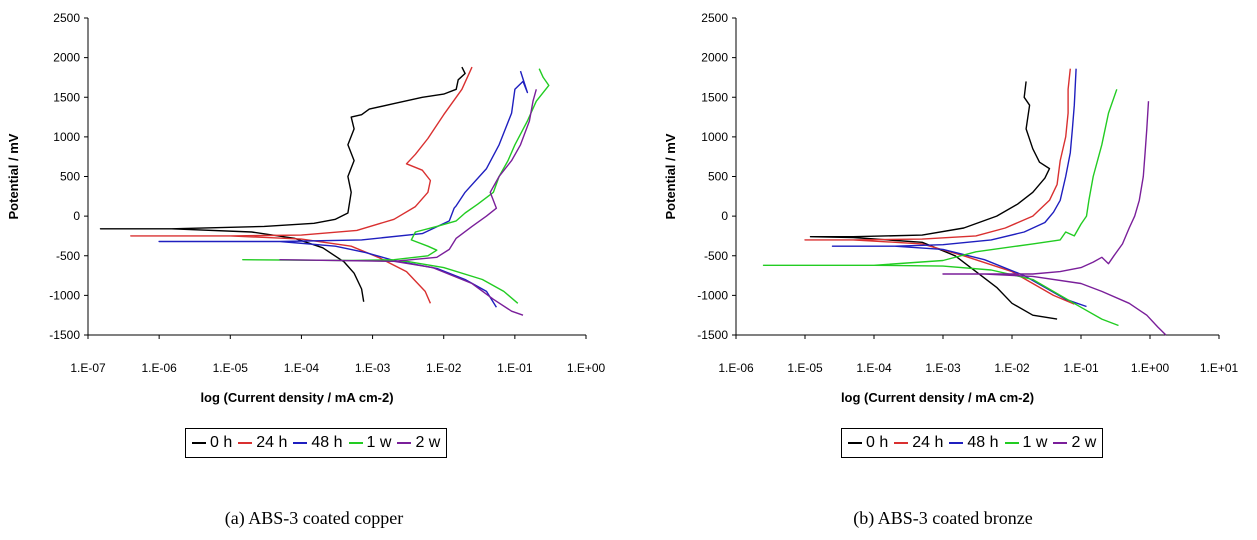  I want to click on chart-a-caption: (a) ABS-3 coated copper, so click(314, 518).